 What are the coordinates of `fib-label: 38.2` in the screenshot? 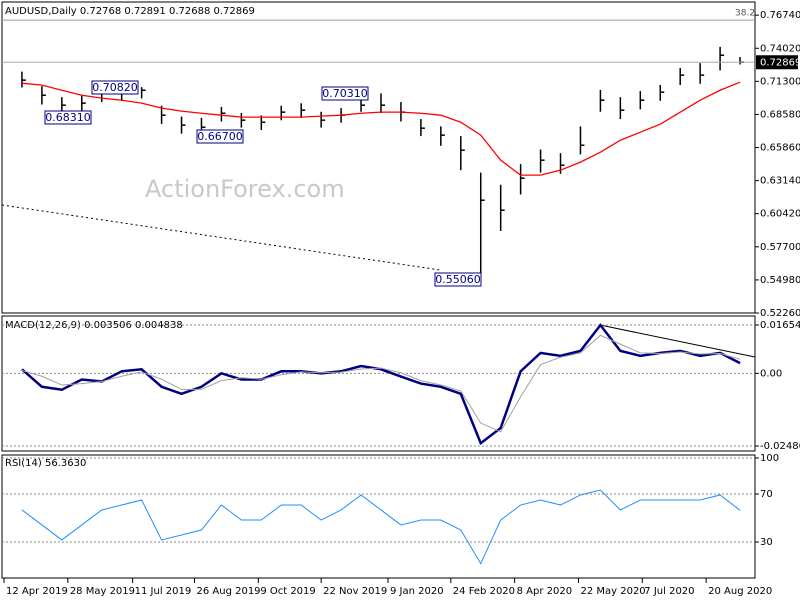 It's located at (745, 14).